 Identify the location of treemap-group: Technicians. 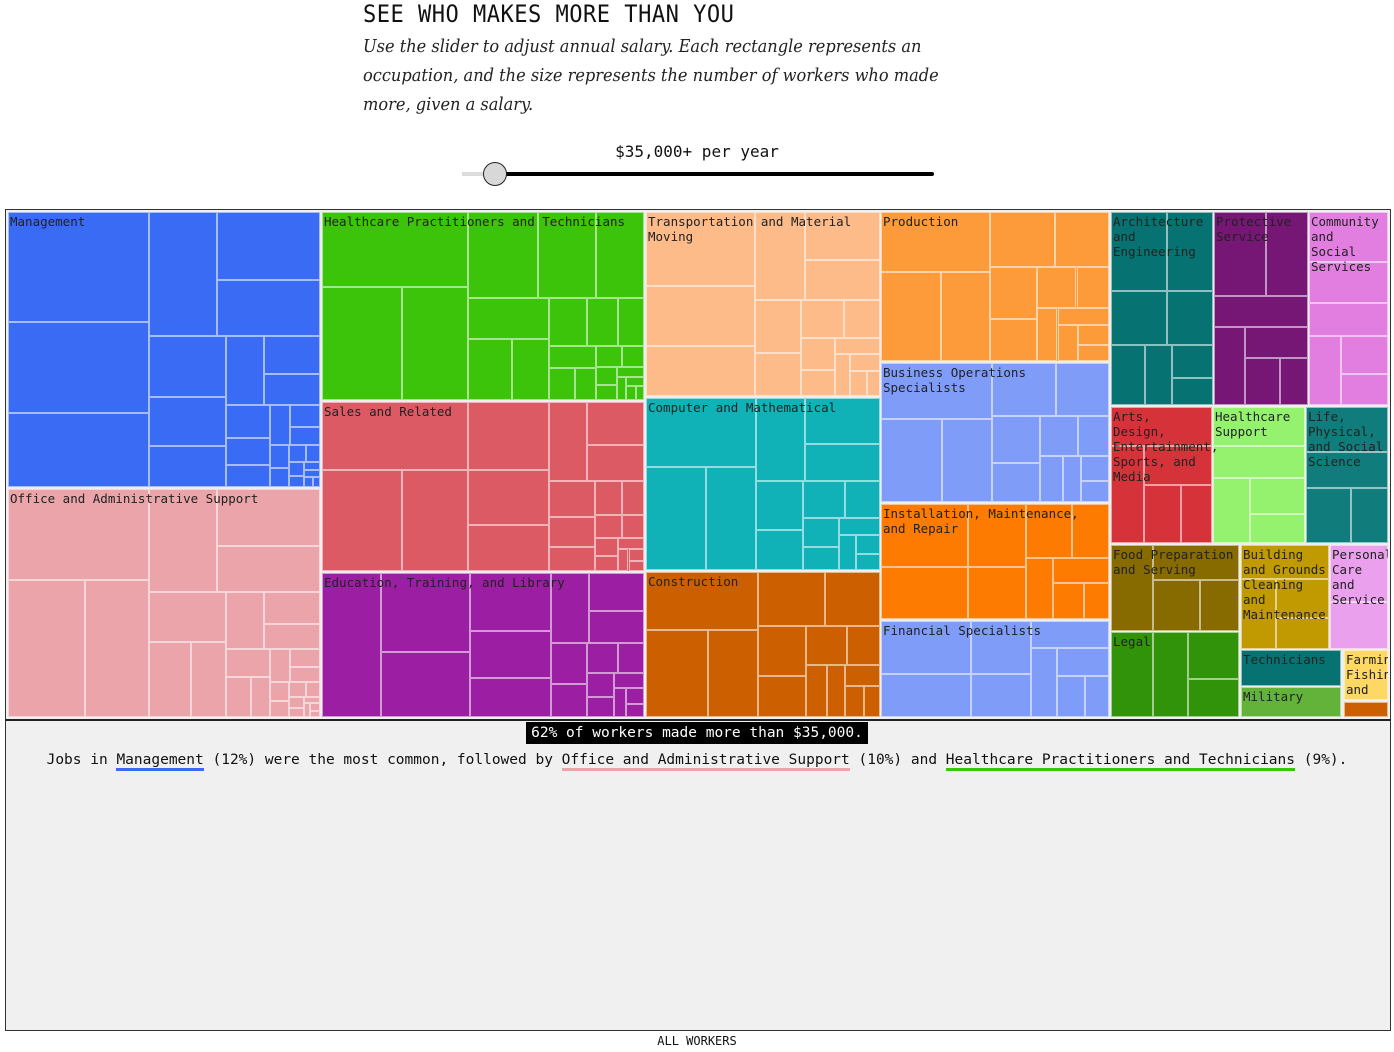
(1291, 668).